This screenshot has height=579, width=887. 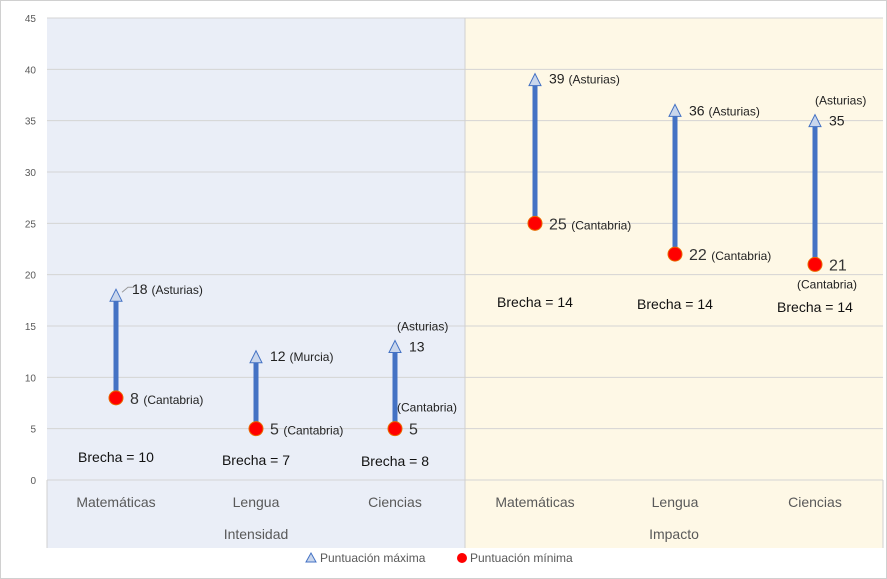 I want to click on max-value-label: 12 (Murcia), so click(x=301, y=356).